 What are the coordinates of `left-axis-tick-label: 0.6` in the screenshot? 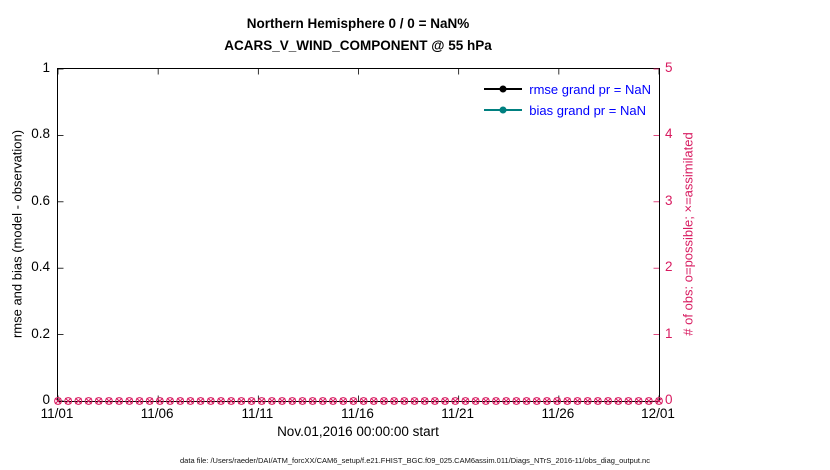 It's located at (40, 200).